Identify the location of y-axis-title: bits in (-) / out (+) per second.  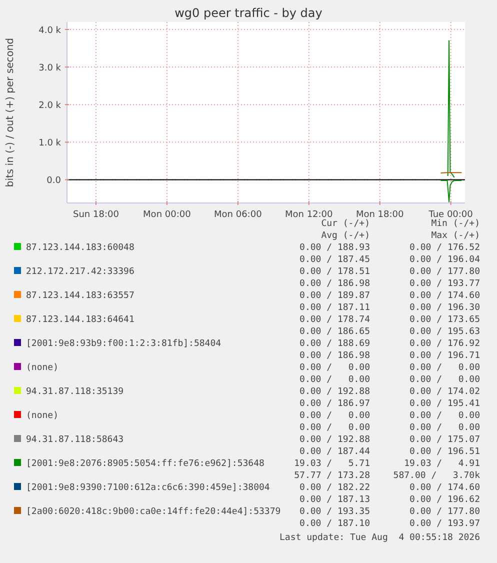
(10, 113).